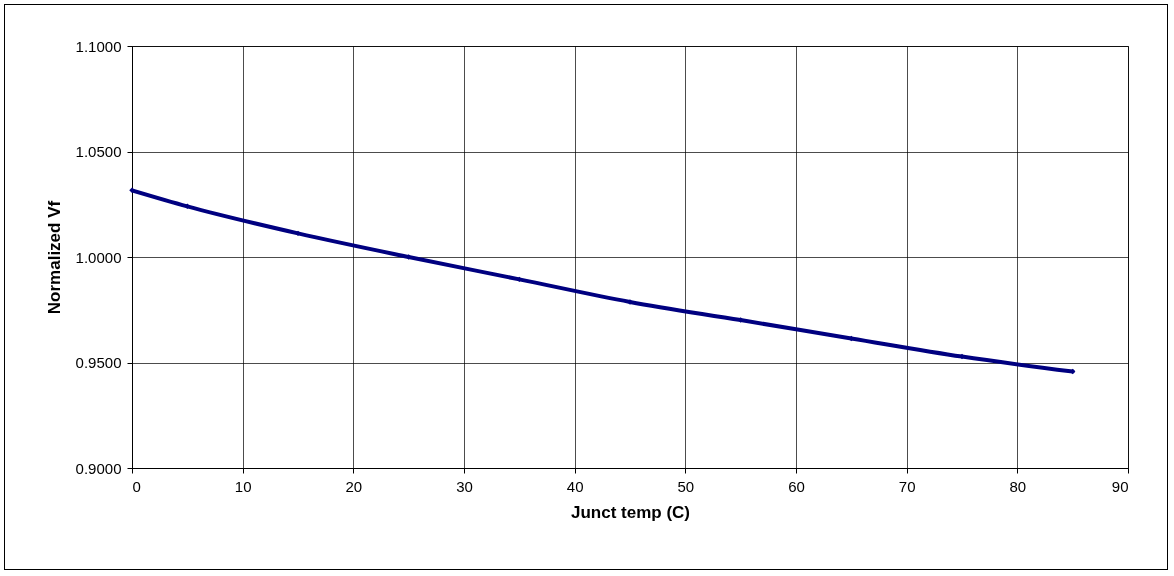 This screenshot has width=1174, height=576. What do you see at coordinates (98, 362) in the screenshot?
I see `y-tick-label: 0.9500` at bounding box center [98, 362].